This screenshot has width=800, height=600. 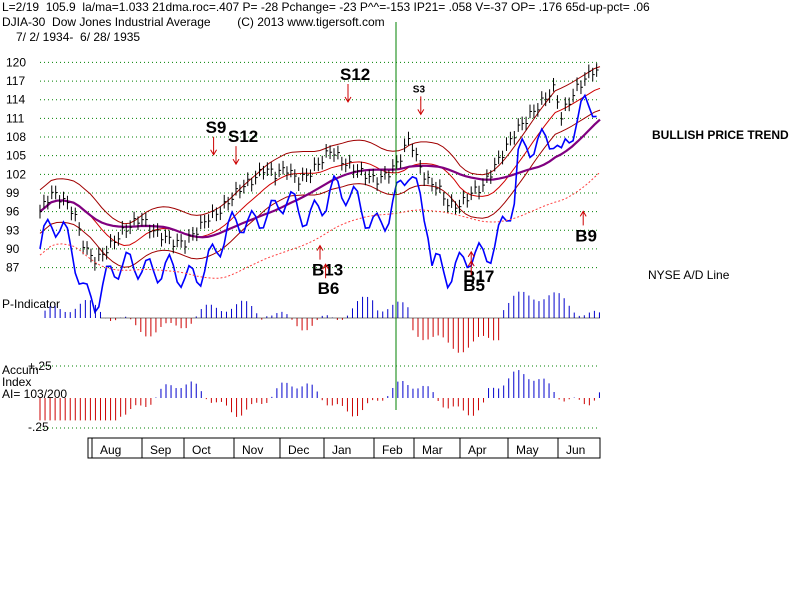 I want to click on x-axis-box, so click(x=344, y=448).